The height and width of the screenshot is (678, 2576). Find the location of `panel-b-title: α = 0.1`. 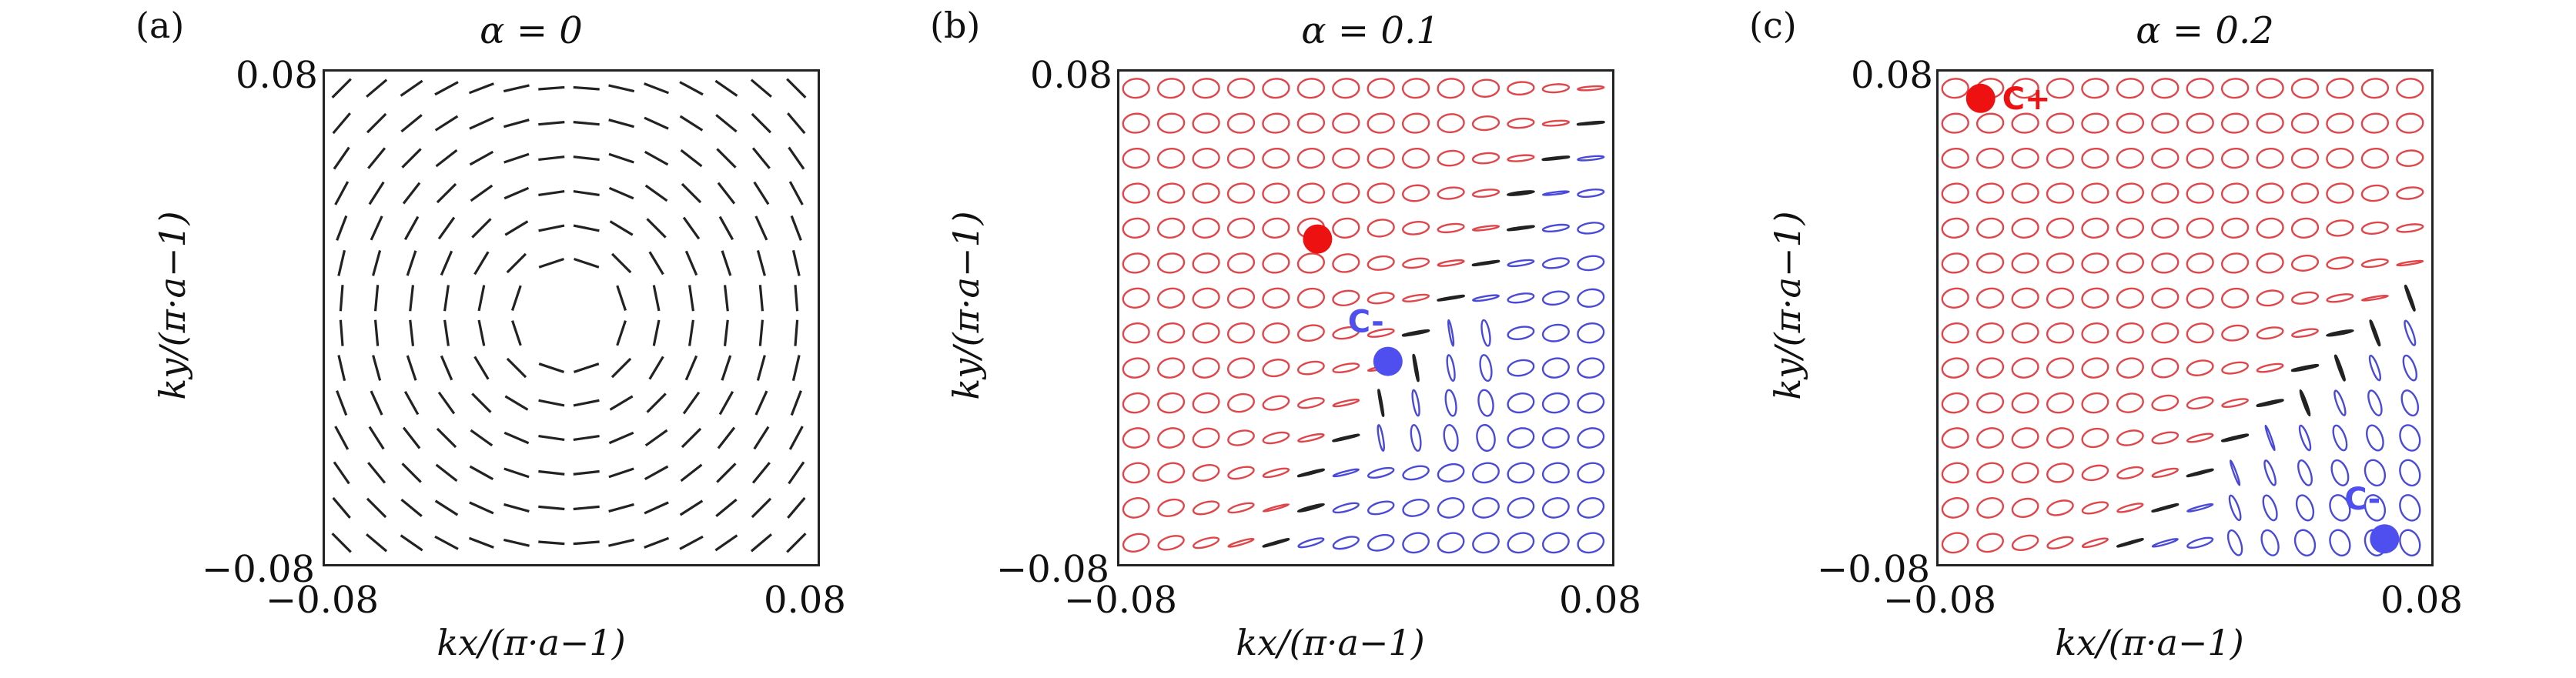

panel-b-title: α = 0.1 is located at coordinates (1371, 30).